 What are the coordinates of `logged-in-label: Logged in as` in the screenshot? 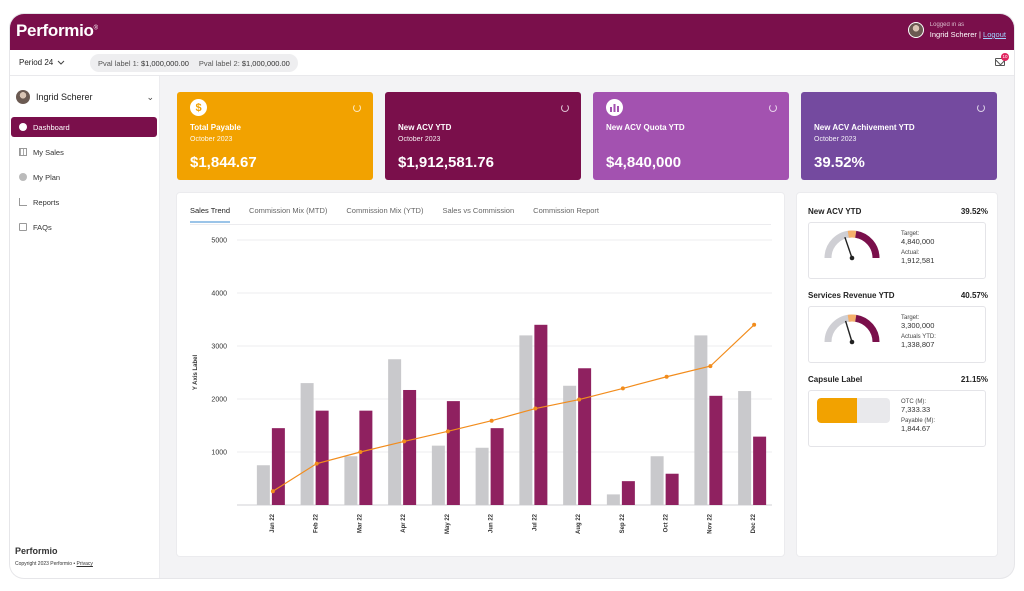 It's located at (947, 25).